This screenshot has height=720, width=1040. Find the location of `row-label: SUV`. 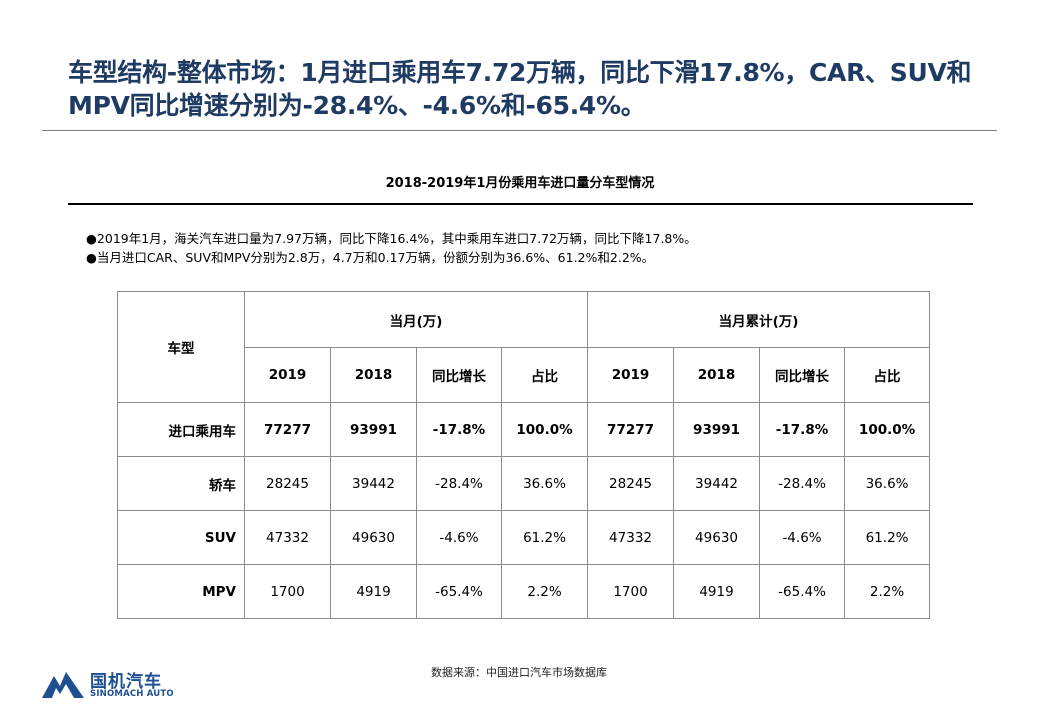

row-label: SUV is located at coordinates (181, 537).